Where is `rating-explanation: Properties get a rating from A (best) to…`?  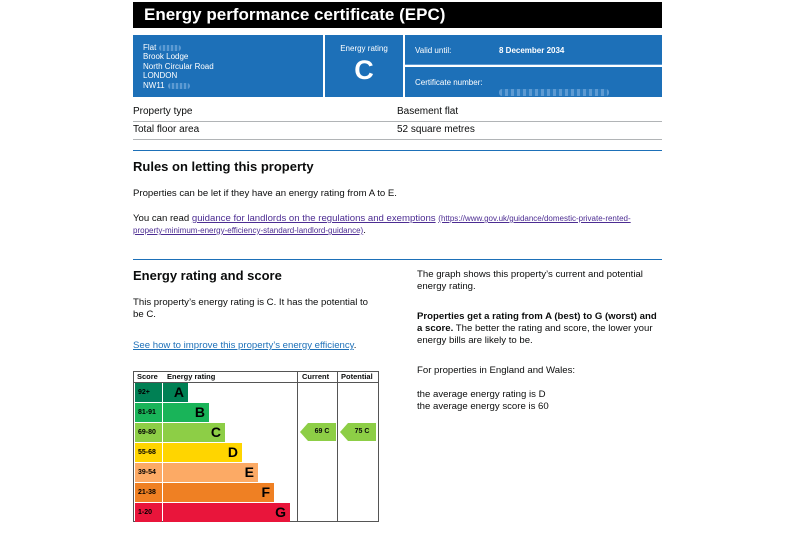
rating-explanation: Properties get a rating from A (best) to… is located at coordinates (537, 328).